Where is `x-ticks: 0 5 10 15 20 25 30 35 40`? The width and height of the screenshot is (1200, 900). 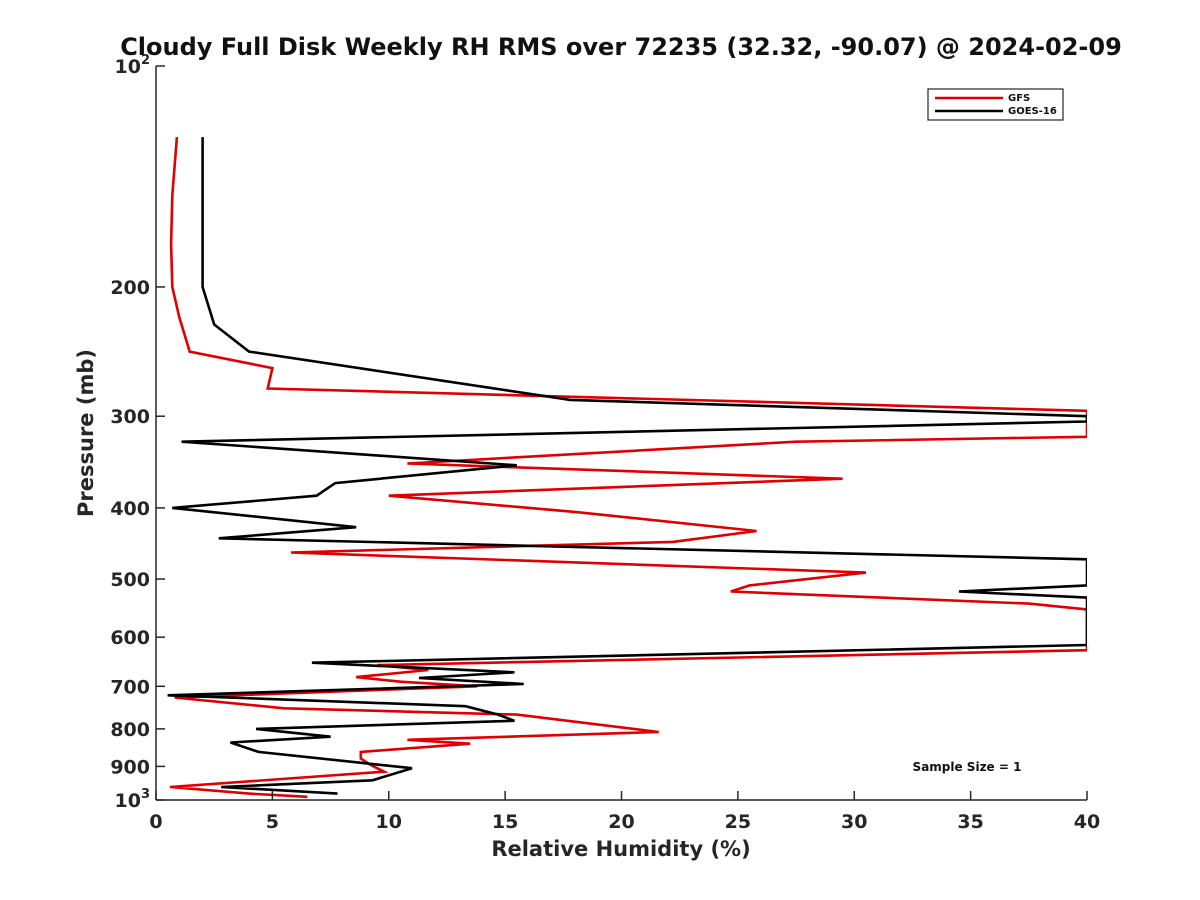
x-ticks: 0 5 10 15 20 25 30 35 40 is located at coordinates (624, 812).